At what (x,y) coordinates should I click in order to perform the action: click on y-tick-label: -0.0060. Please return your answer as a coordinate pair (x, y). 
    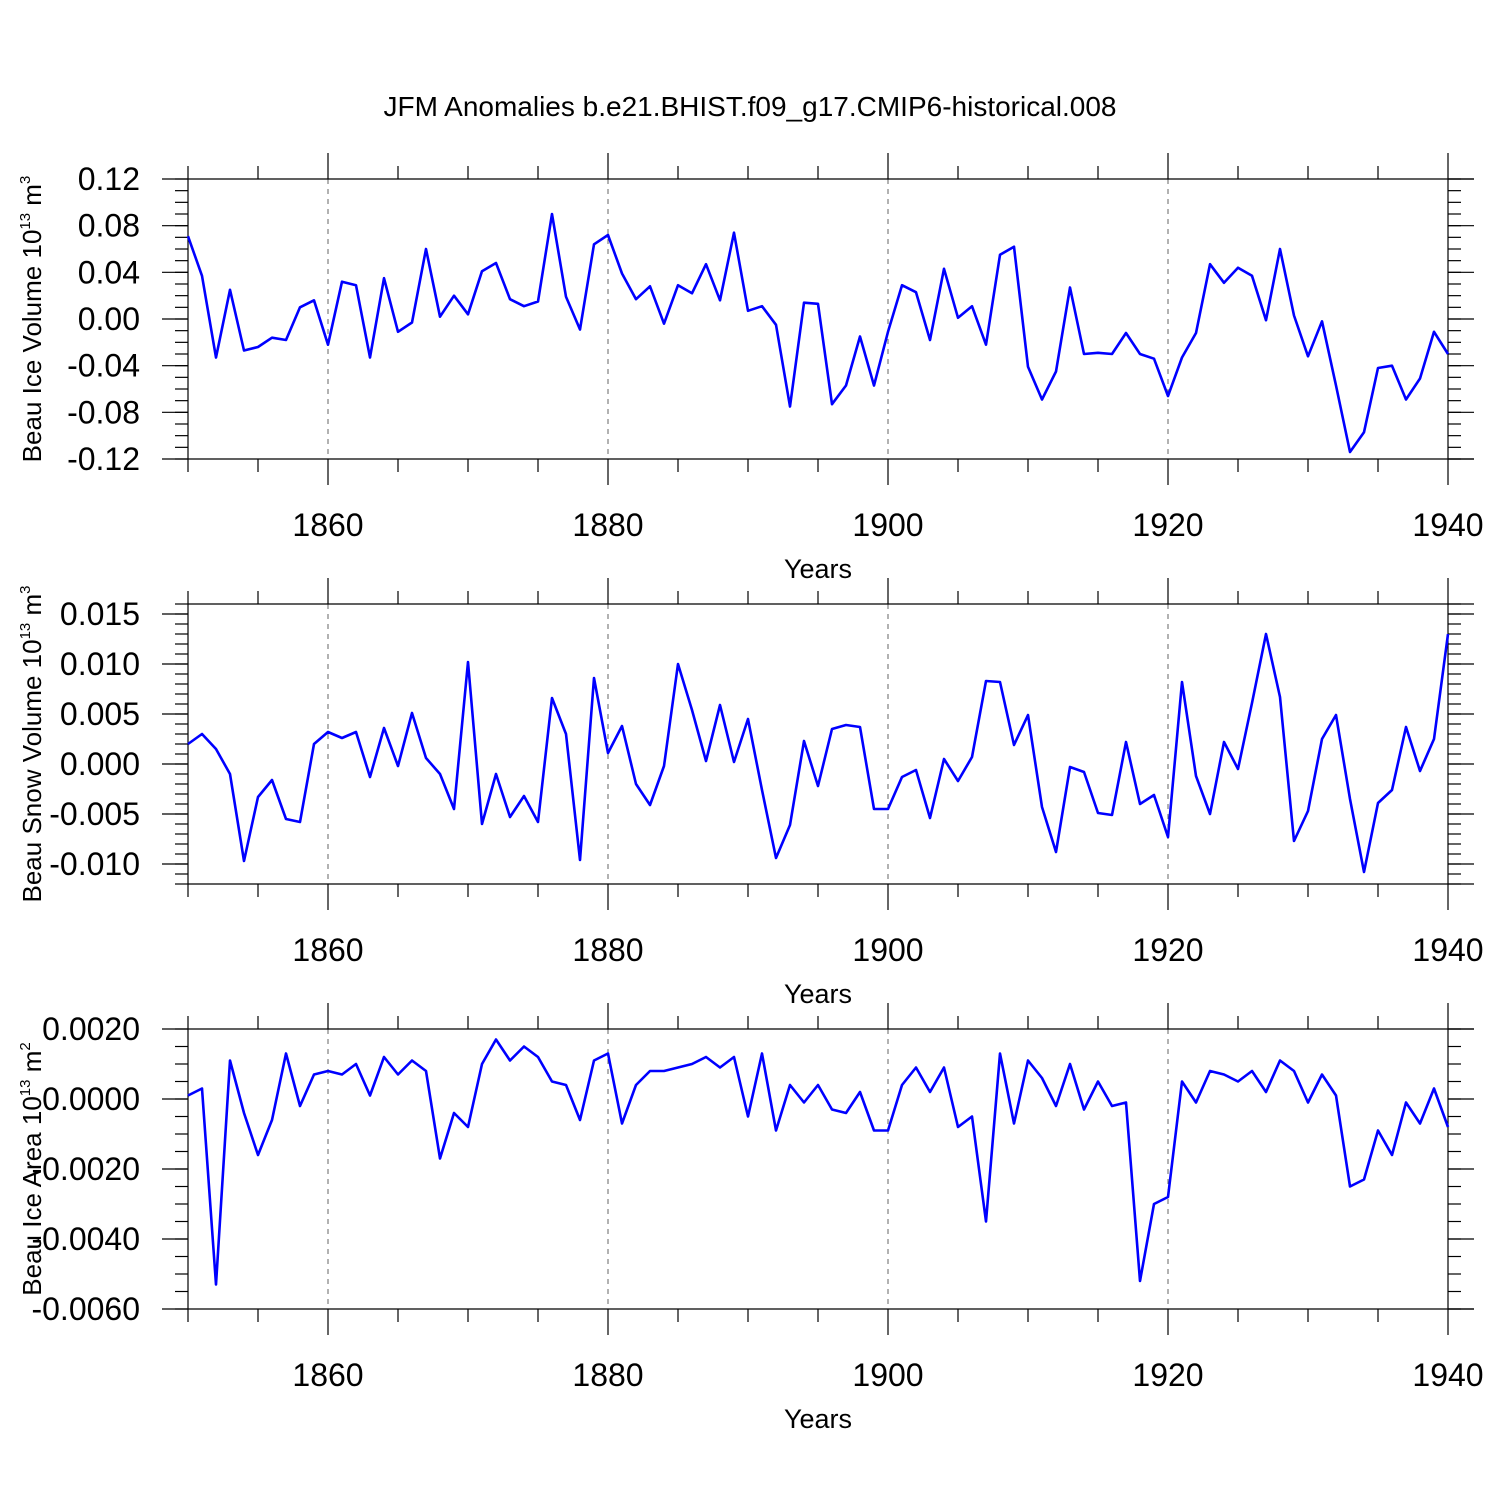
    Looking at the image, I should click on (85, 1309).